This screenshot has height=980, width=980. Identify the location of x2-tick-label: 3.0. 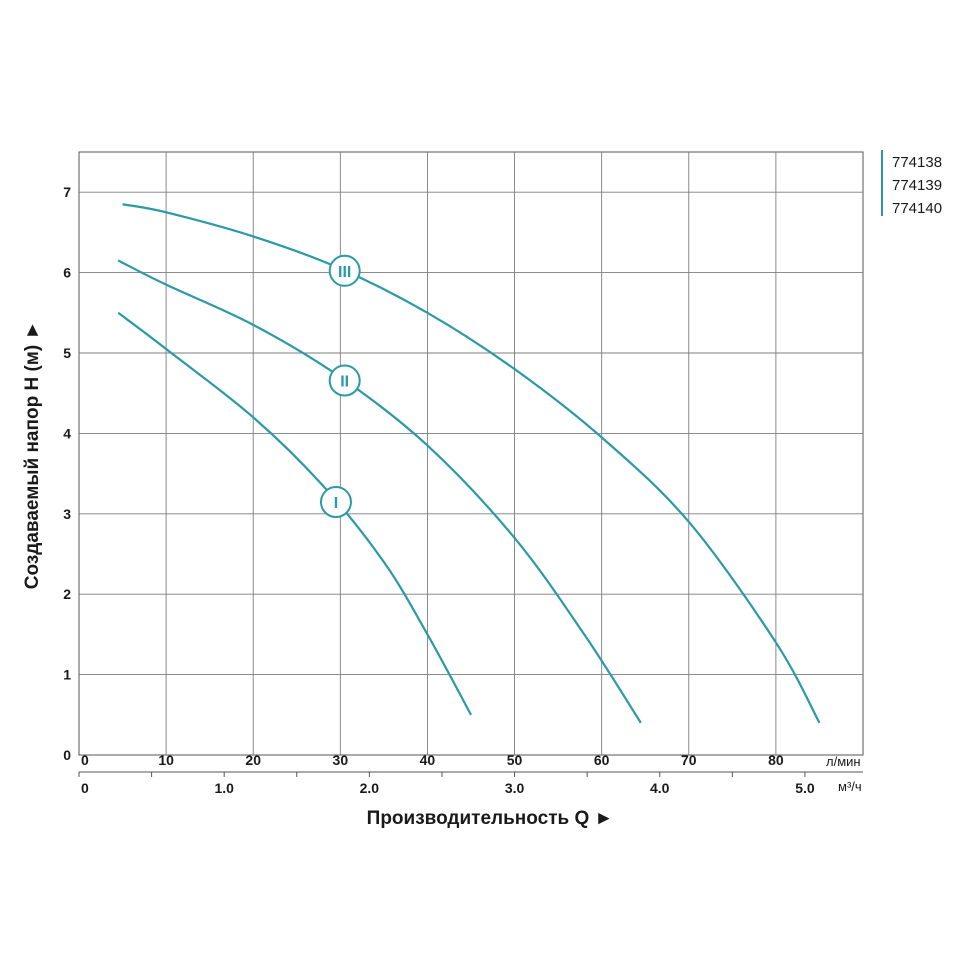
(515, 788).